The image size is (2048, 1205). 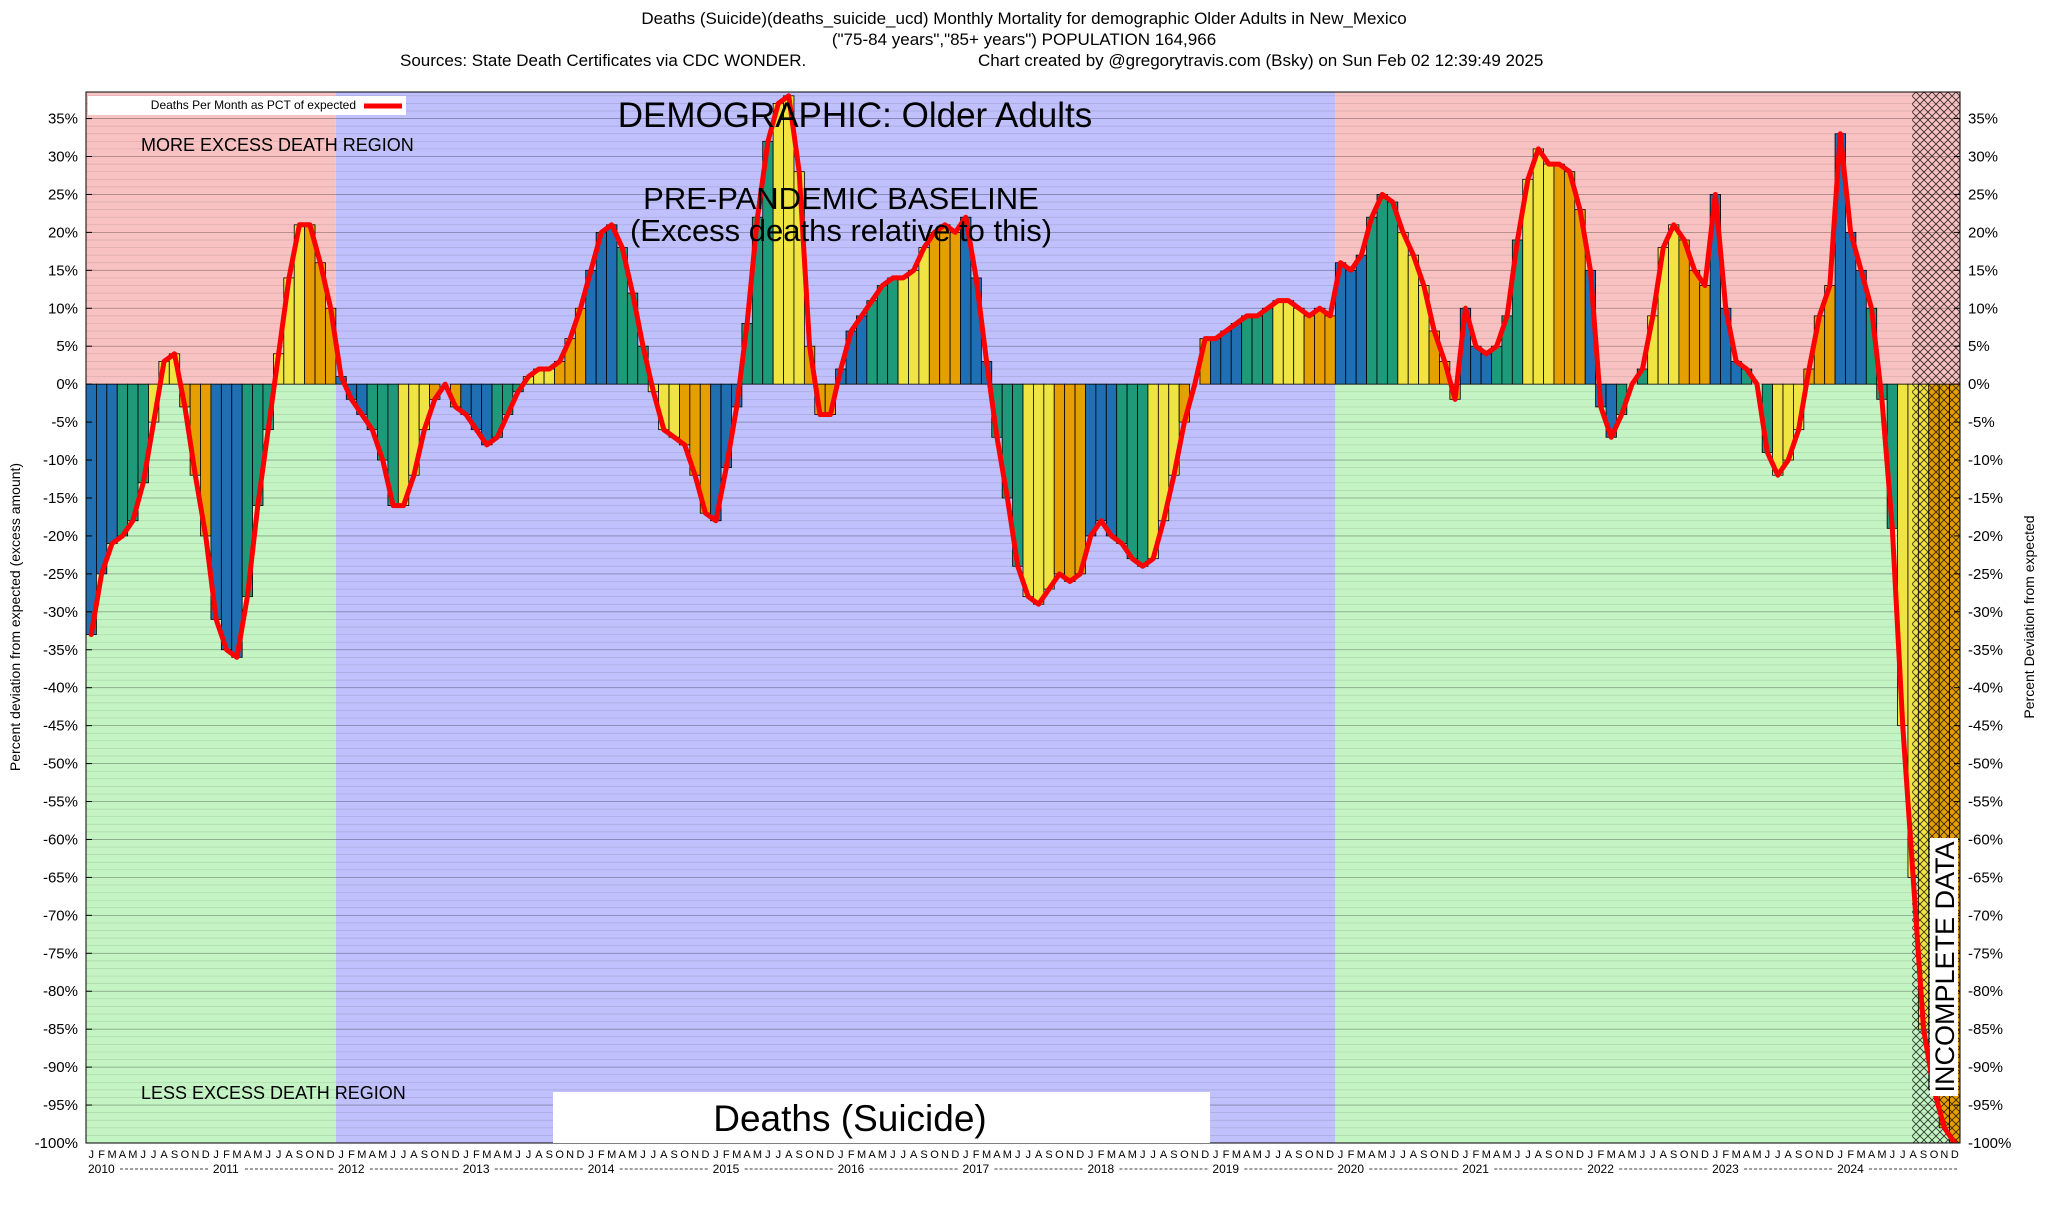 What do you see at coordinates (67, 346) in the screenshot?
I see `y-tick-label: 5%` at bounding box center [67, 346].